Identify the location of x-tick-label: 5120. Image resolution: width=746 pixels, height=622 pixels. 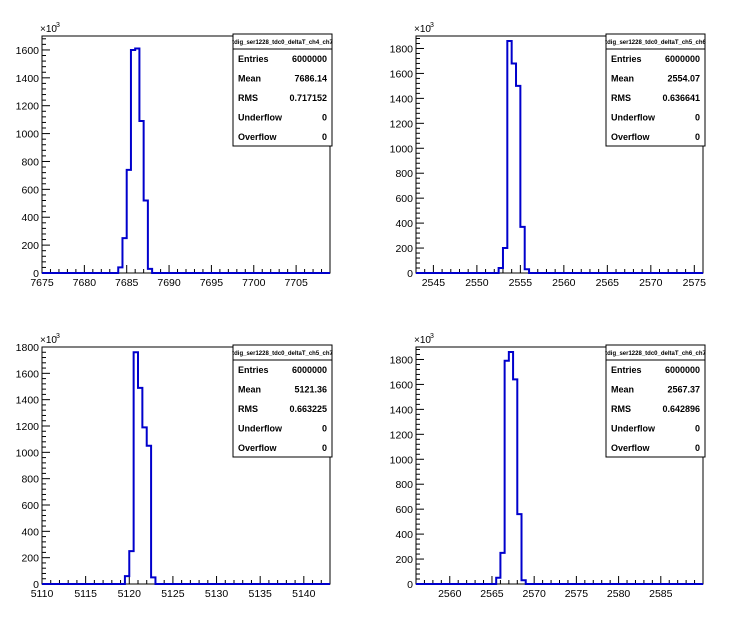
(130, 594).